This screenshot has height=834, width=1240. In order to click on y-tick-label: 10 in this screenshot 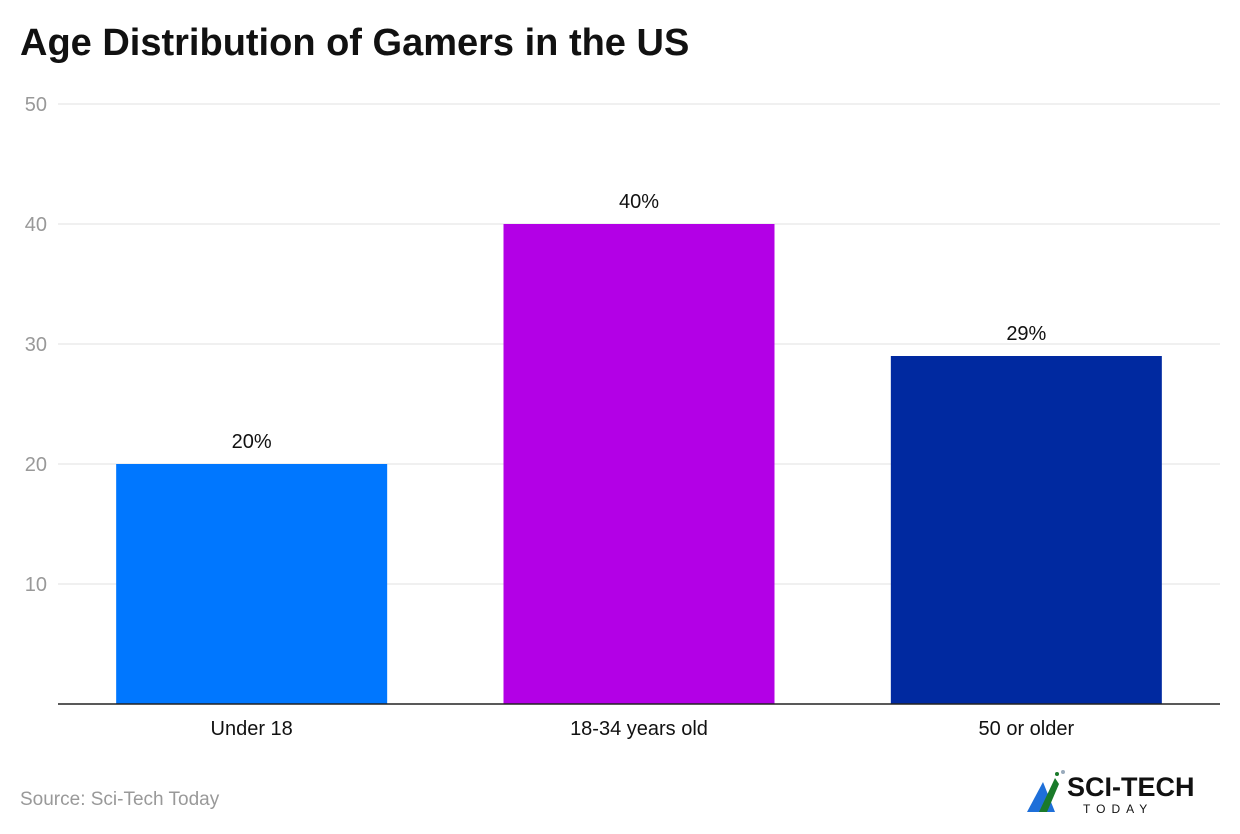, I will do `click(36, 585)`.